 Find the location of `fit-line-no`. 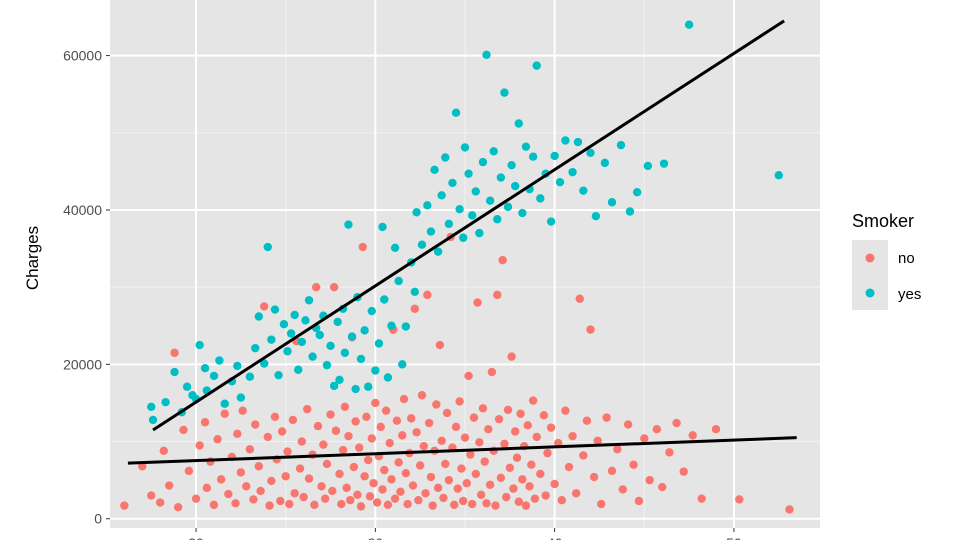

fit-line-no is located at coordinates (462, 450).